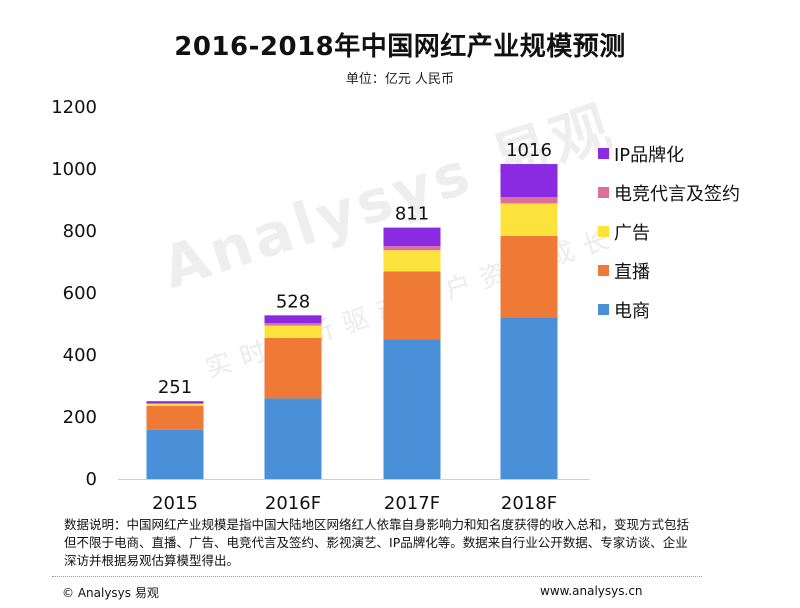 This screenshot has width=800, height=608. What do you see at coordinates (412, 214) in the screenshot?
I see `bar-total-label: 811` at bounding box center [412, 214].